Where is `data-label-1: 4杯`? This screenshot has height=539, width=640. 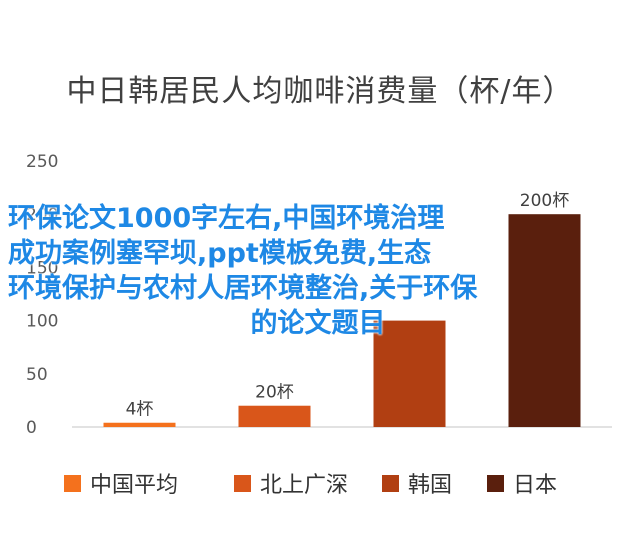
data-label-1: 4杯 is located at coordinates (140, 410).